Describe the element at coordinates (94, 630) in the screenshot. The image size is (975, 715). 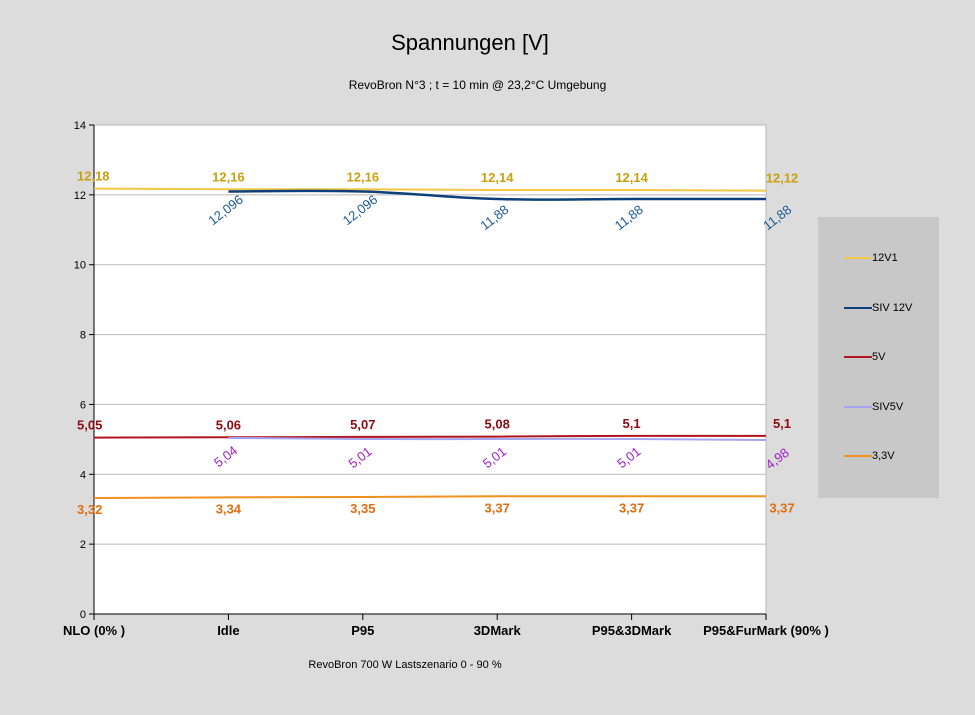
I see `x-tick-label: NLO (0% )` at that location.